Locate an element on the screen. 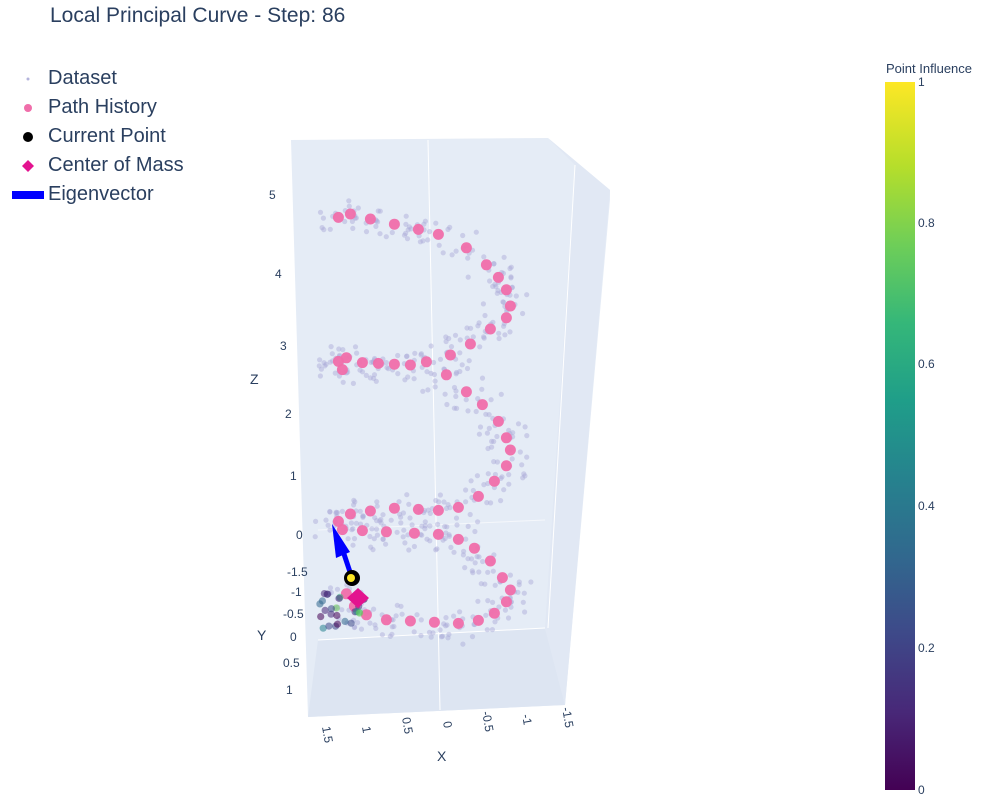  y-tick: 0.5 is located at coordinates (291, 663).